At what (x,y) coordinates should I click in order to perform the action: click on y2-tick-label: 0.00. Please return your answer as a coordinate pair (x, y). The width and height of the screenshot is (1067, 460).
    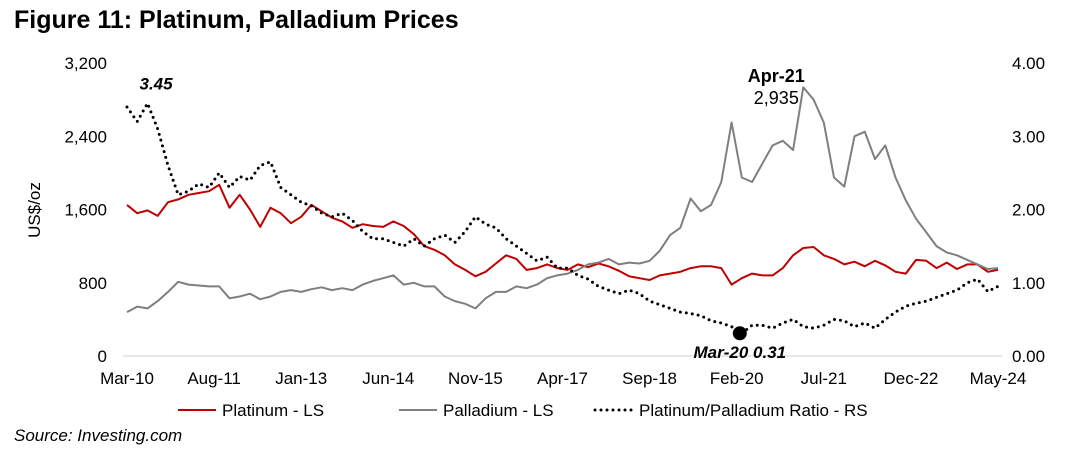
    Looking at the image, I should click on (1028, 356).